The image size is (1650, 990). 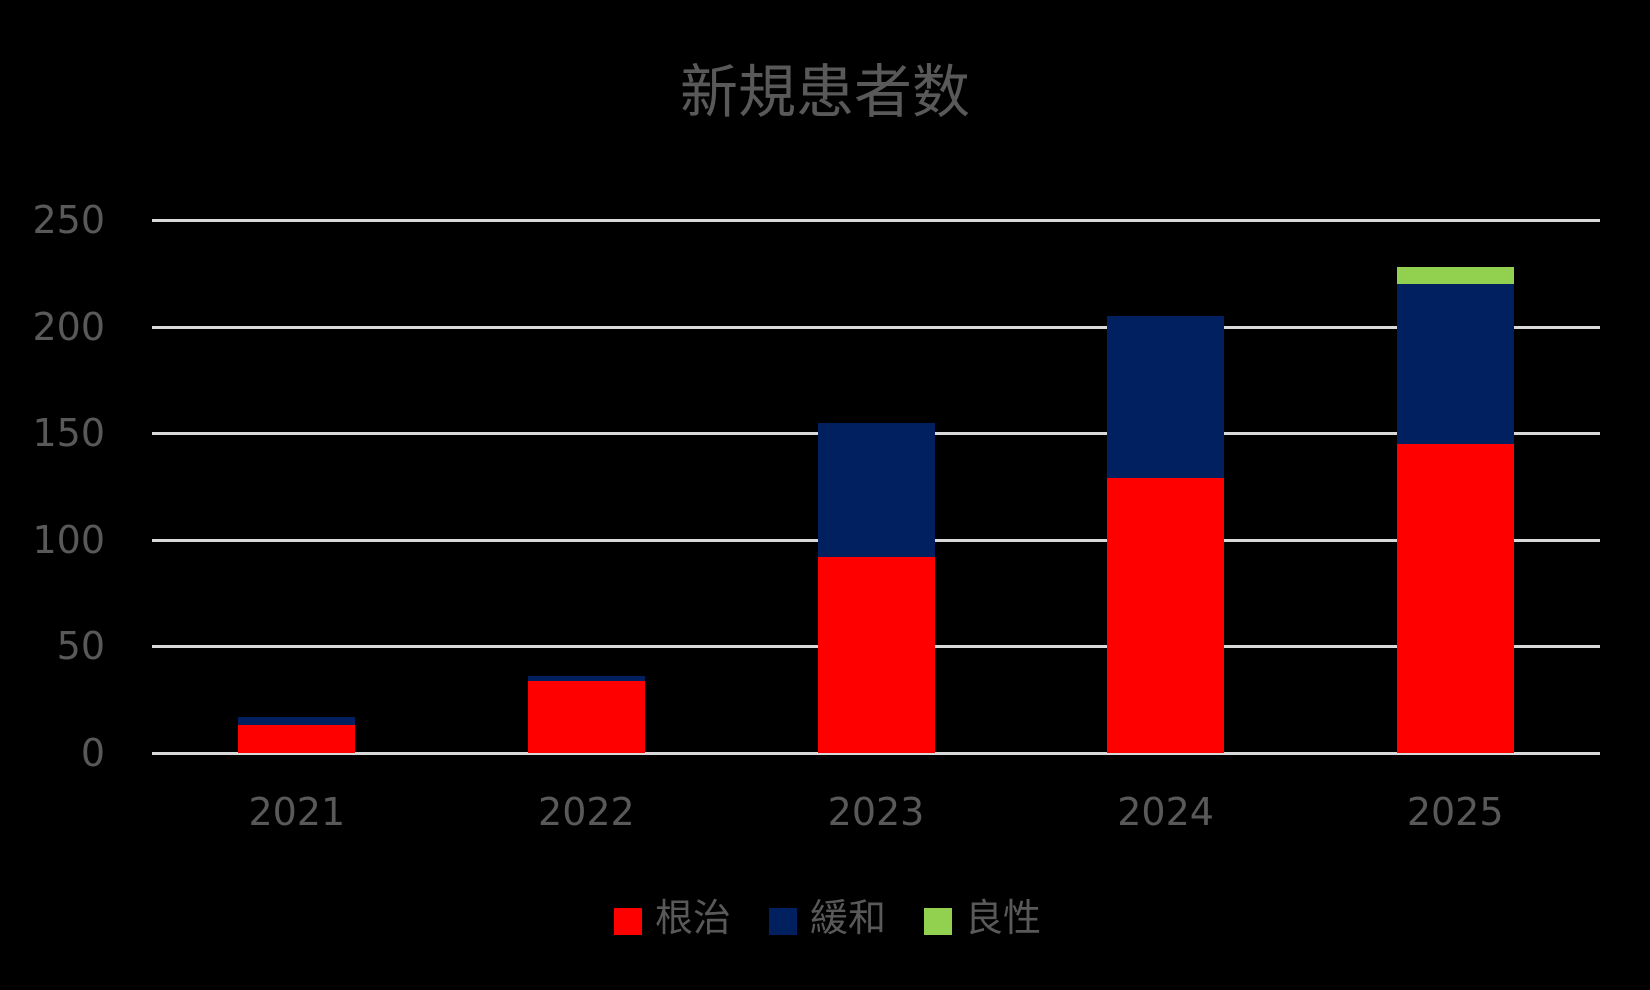 I want to click on bar-2024, so click(x=1166, y=534).